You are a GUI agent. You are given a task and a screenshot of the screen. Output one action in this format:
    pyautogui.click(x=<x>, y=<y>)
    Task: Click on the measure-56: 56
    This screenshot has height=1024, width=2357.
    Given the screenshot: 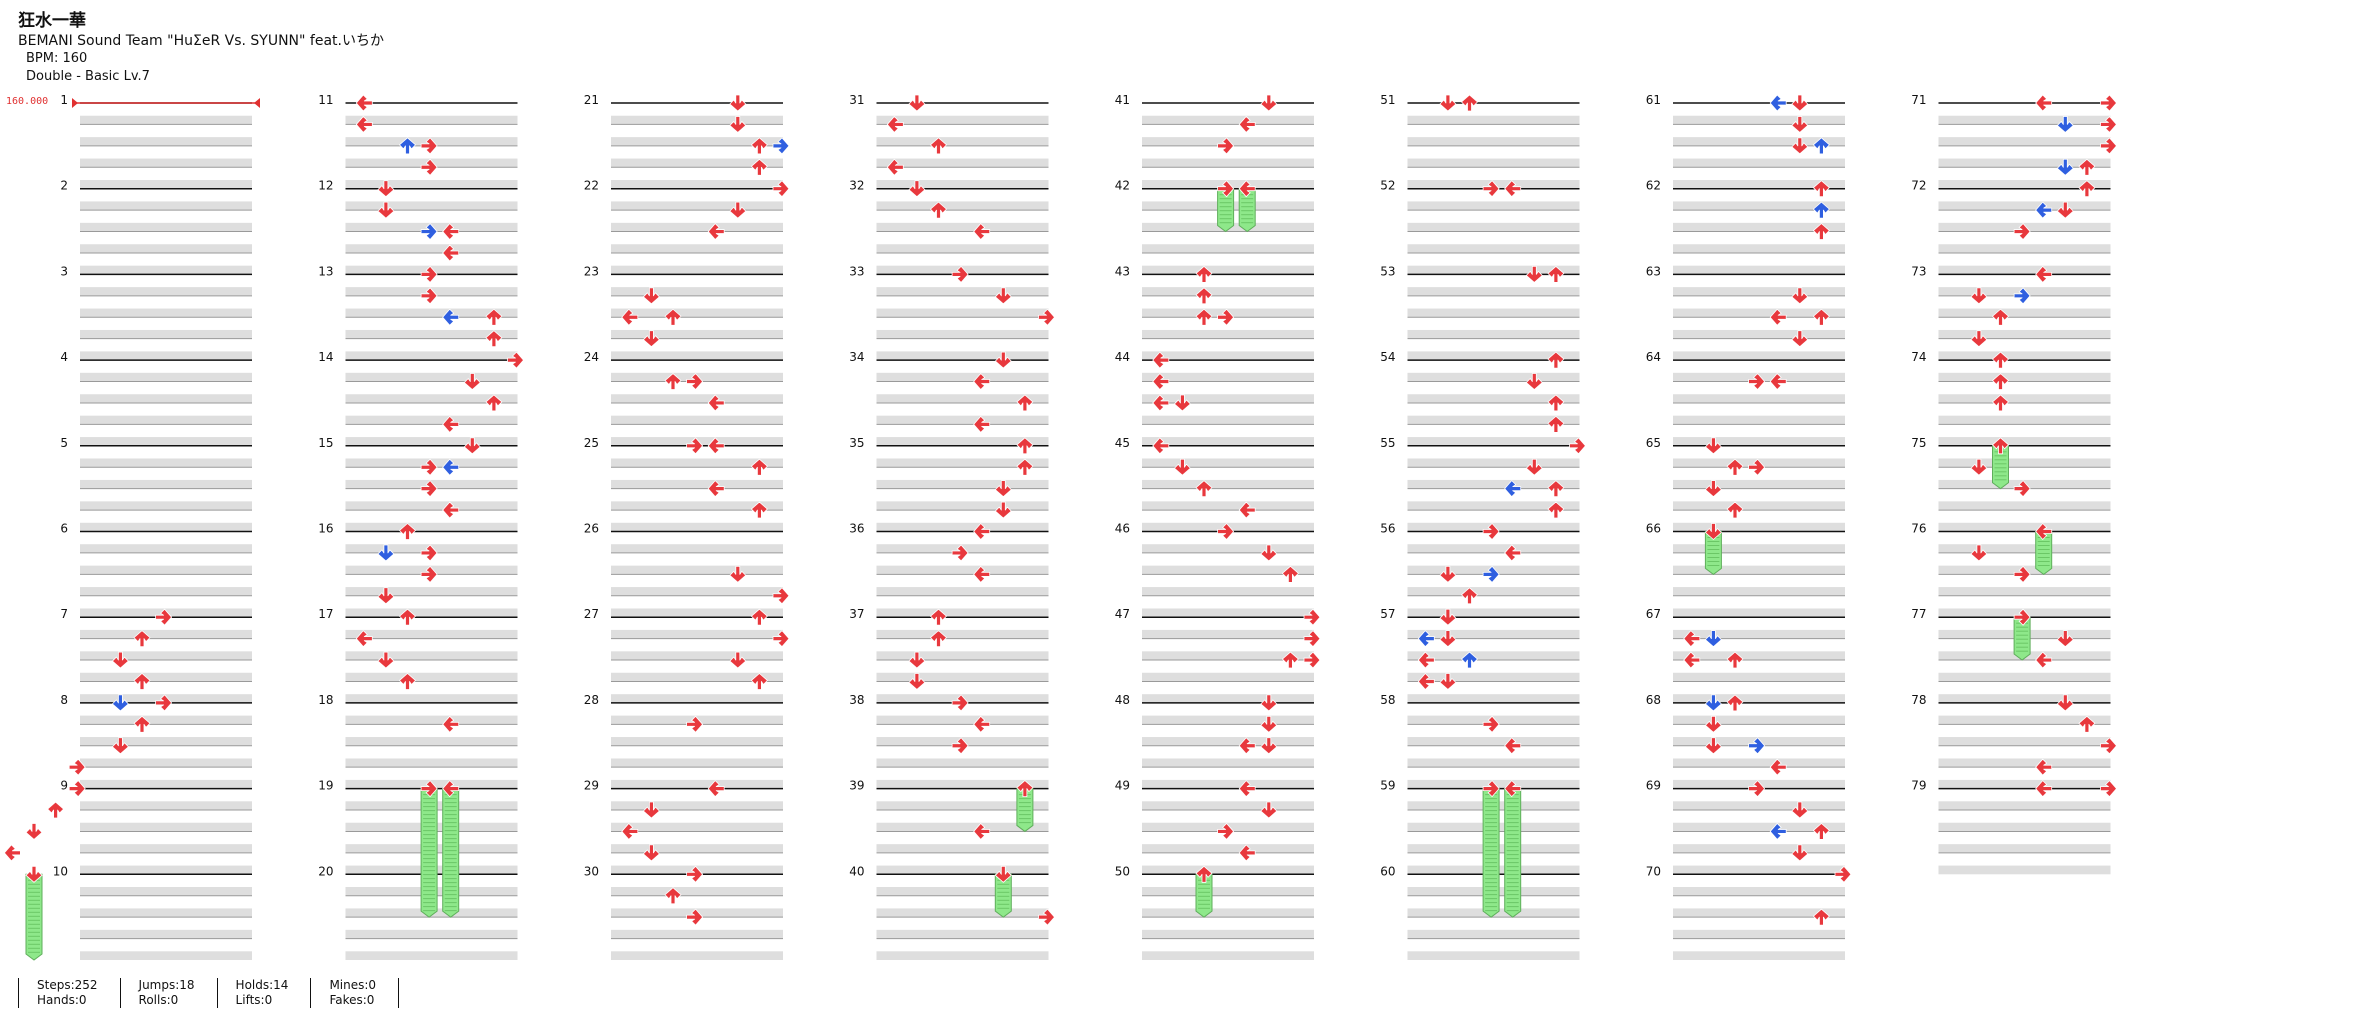 What is the action you would take?
    pyautogui.click(x=1480, y=570)
    